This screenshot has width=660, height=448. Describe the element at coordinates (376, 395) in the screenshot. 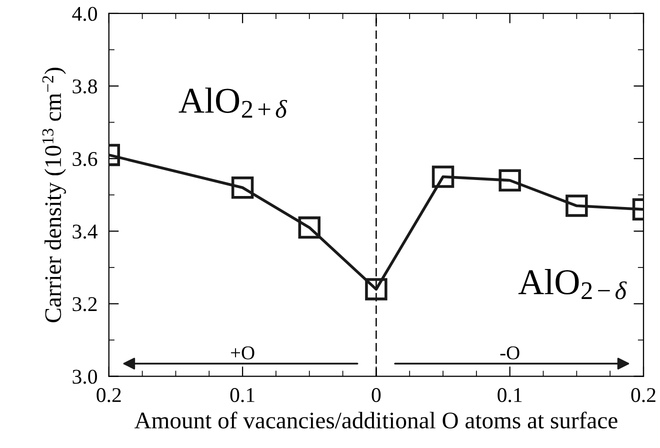

I see `x-tick-label: 0` at that location.